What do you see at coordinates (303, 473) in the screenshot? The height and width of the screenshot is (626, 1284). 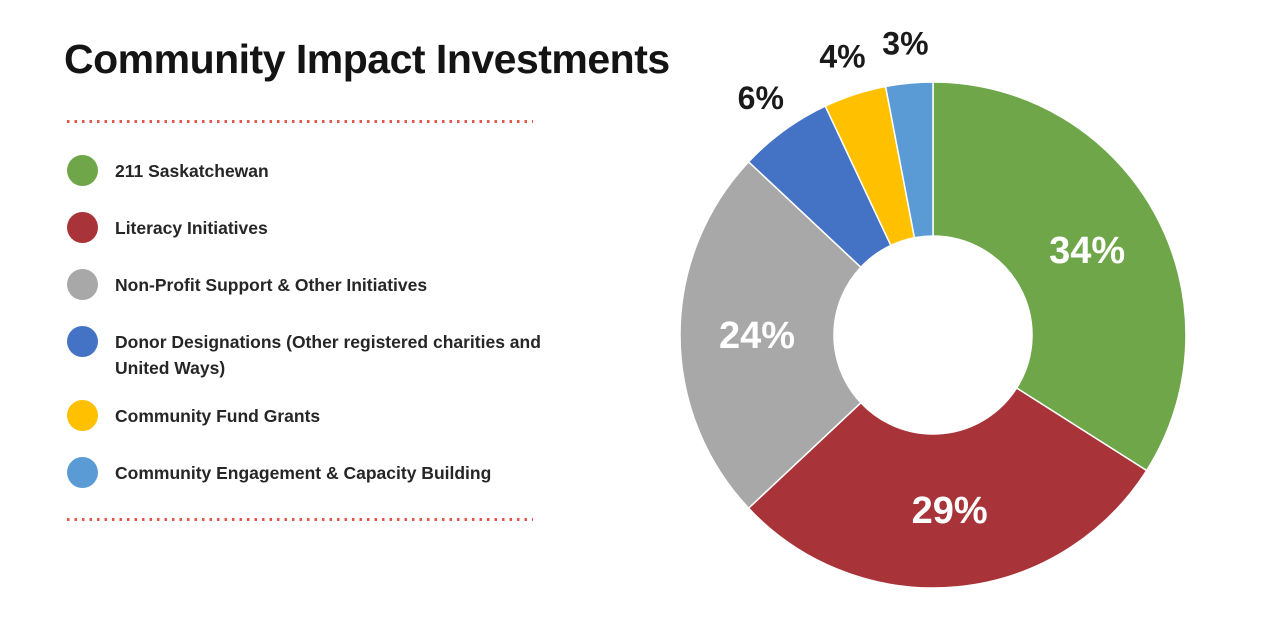 I see `legend-label: Community Engagement & Capacity Building` at bounding box center [303, 473].